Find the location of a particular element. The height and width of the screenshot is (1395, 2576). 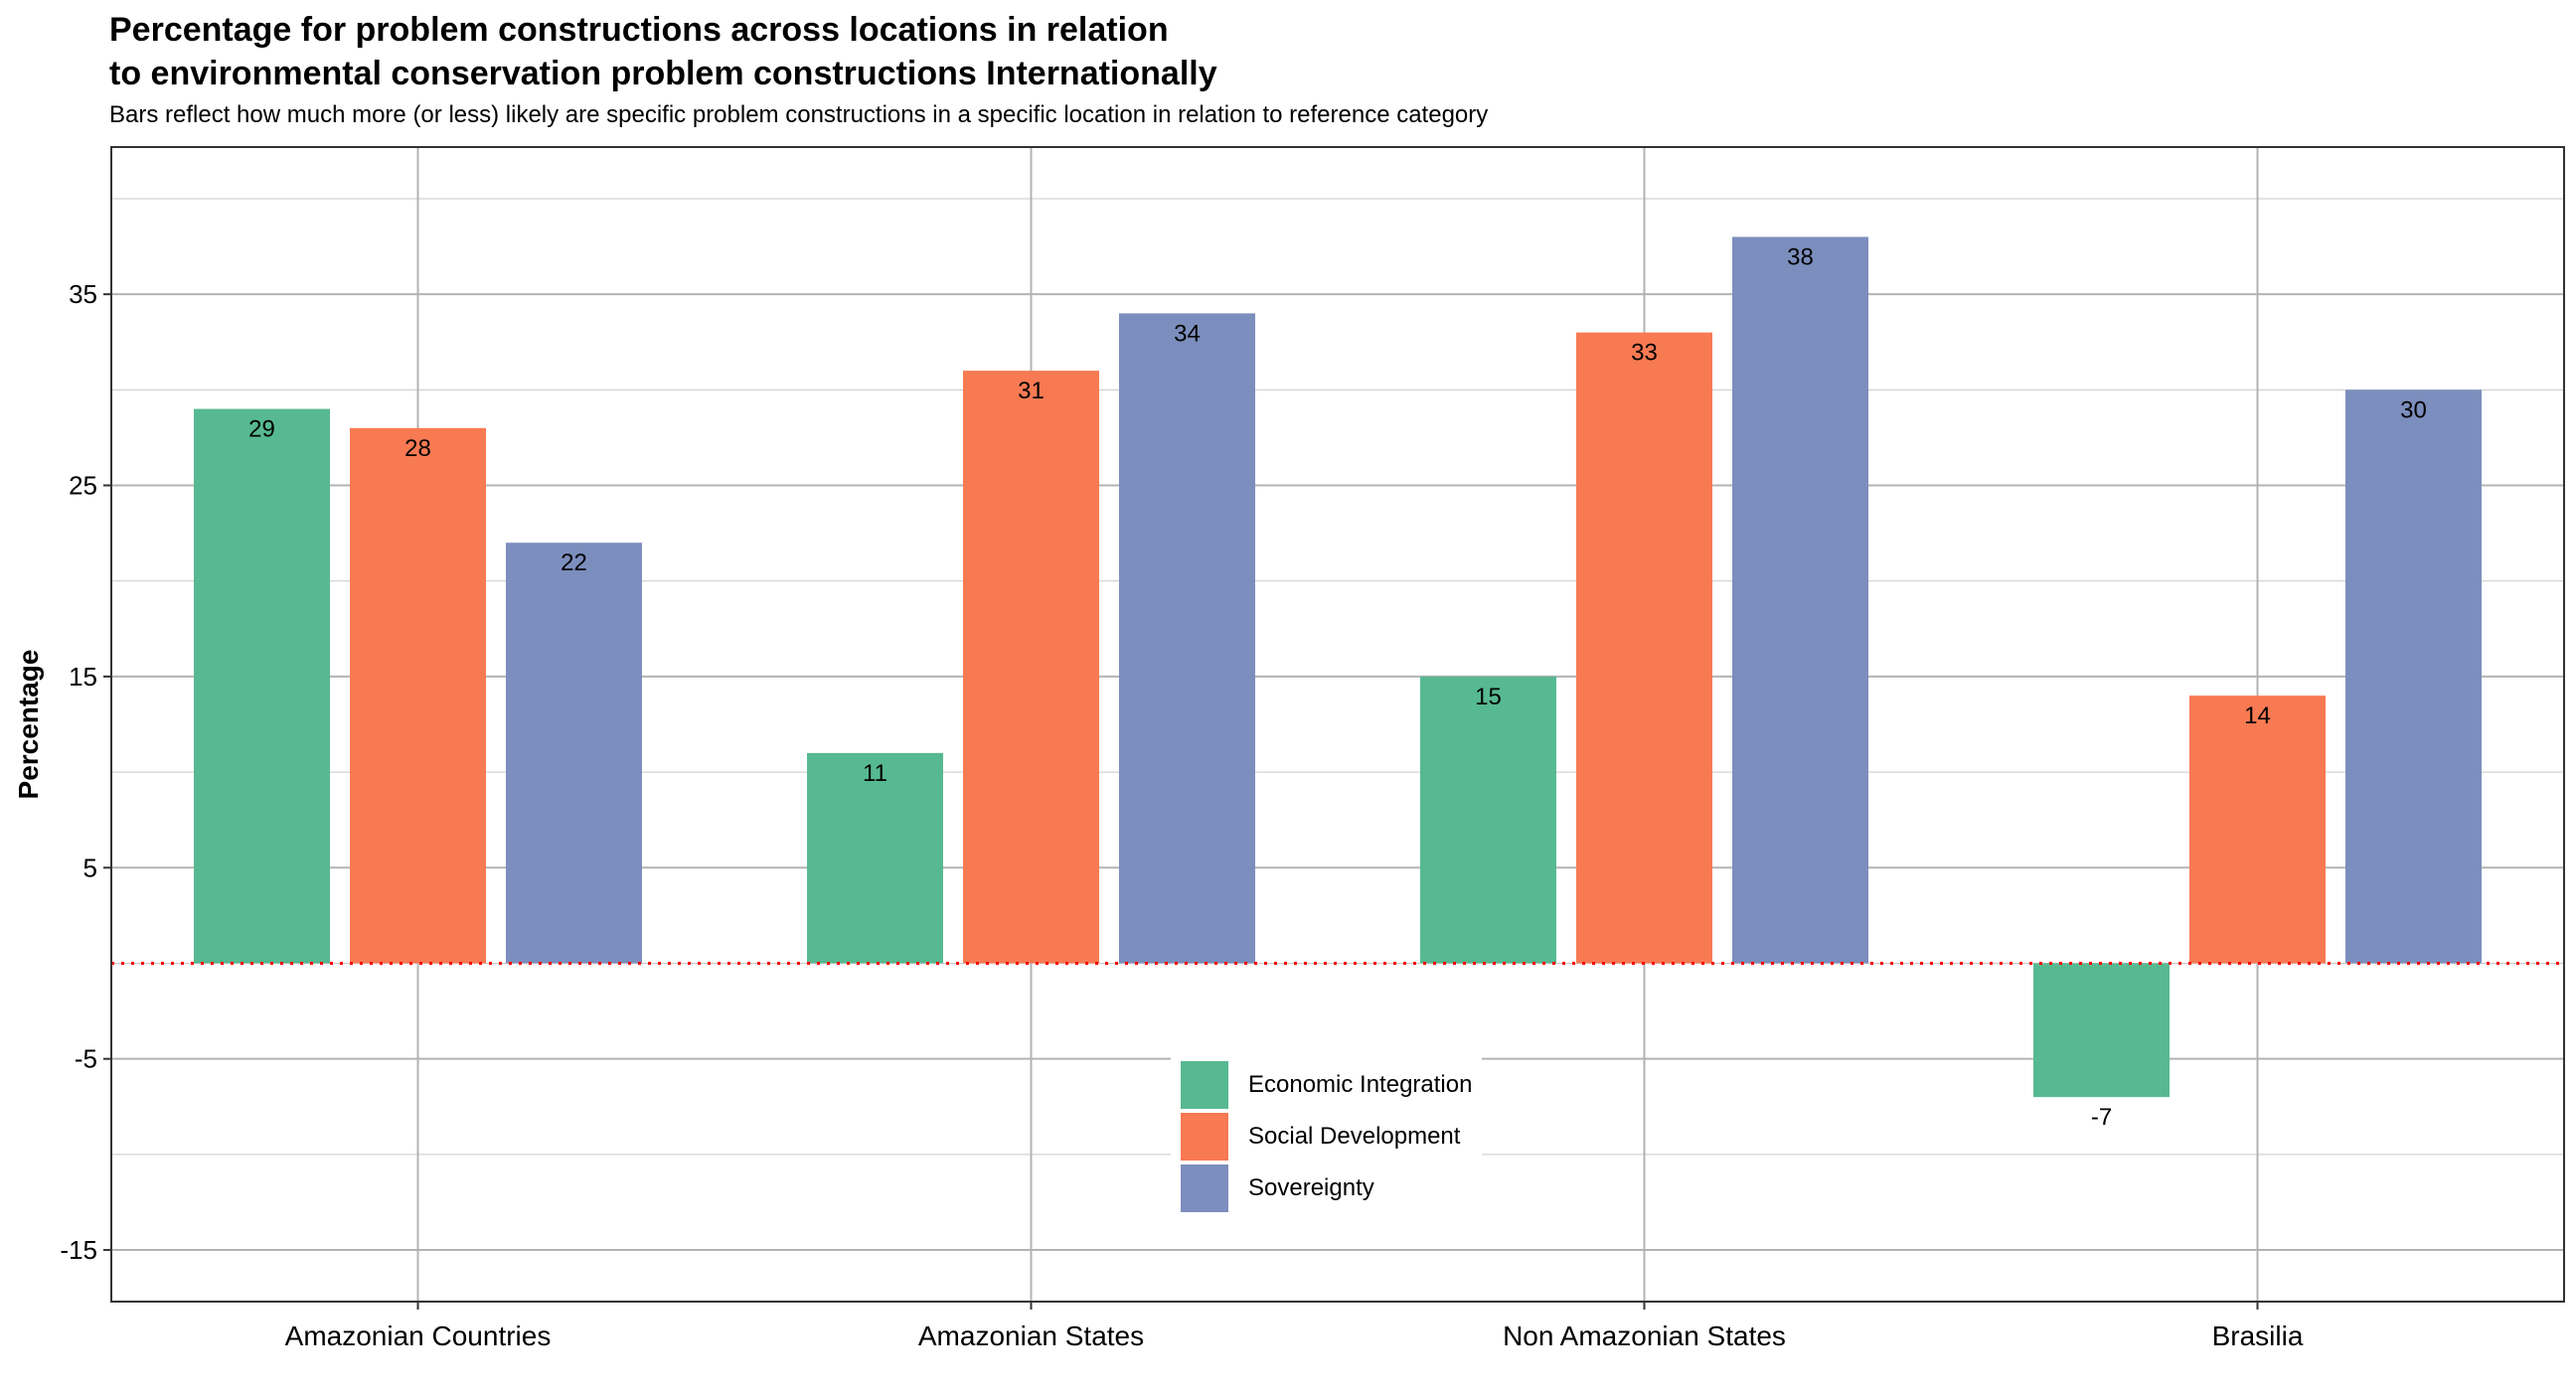

legend-label-sovereignty: Sovereignty is located at coordinates (1311, 1187).